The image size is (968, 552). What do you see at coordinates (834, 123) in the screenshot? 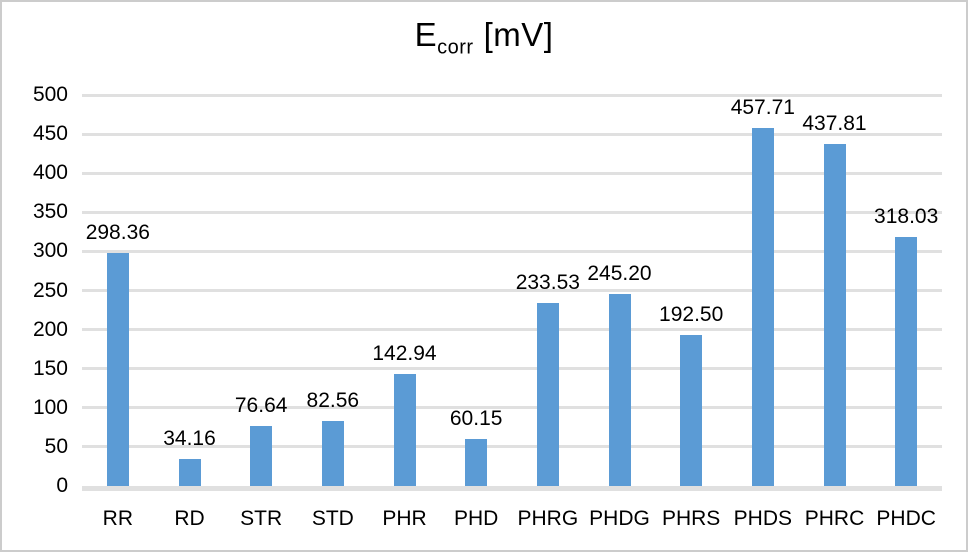
I see `bar-value-label: 437.81` at bounding box center [834, 123].